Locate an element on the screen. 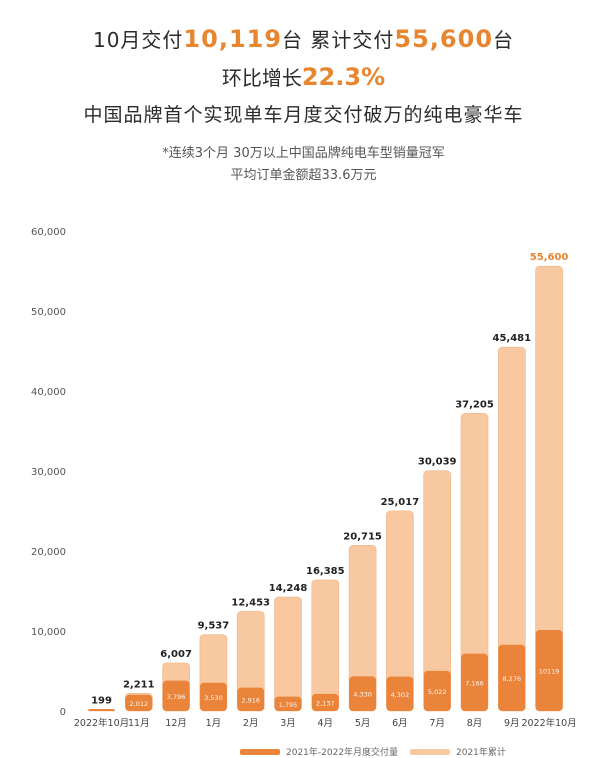 The height and width of the screenshot is (758, 607). x-tick-label: 4月 is located at coordinates (326, 723).